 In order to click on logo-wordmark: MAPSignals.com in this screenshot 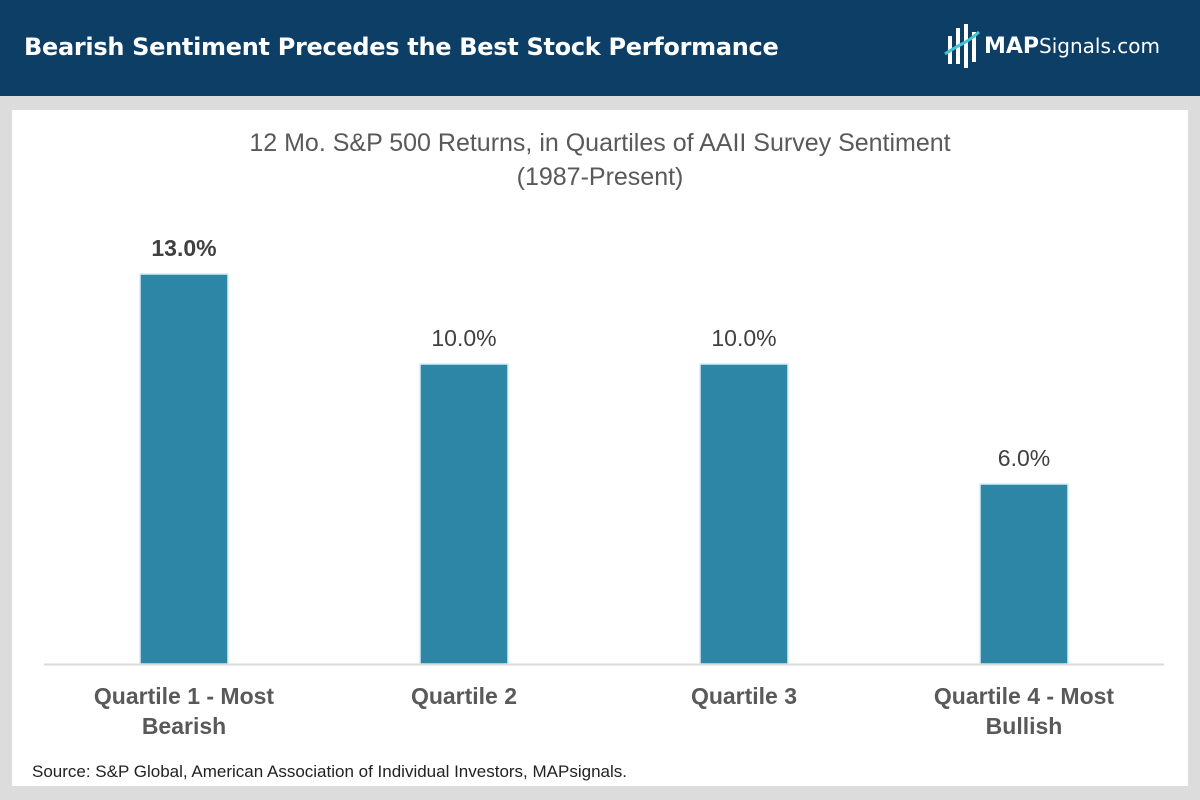, I will do `click(1072, 46)`.